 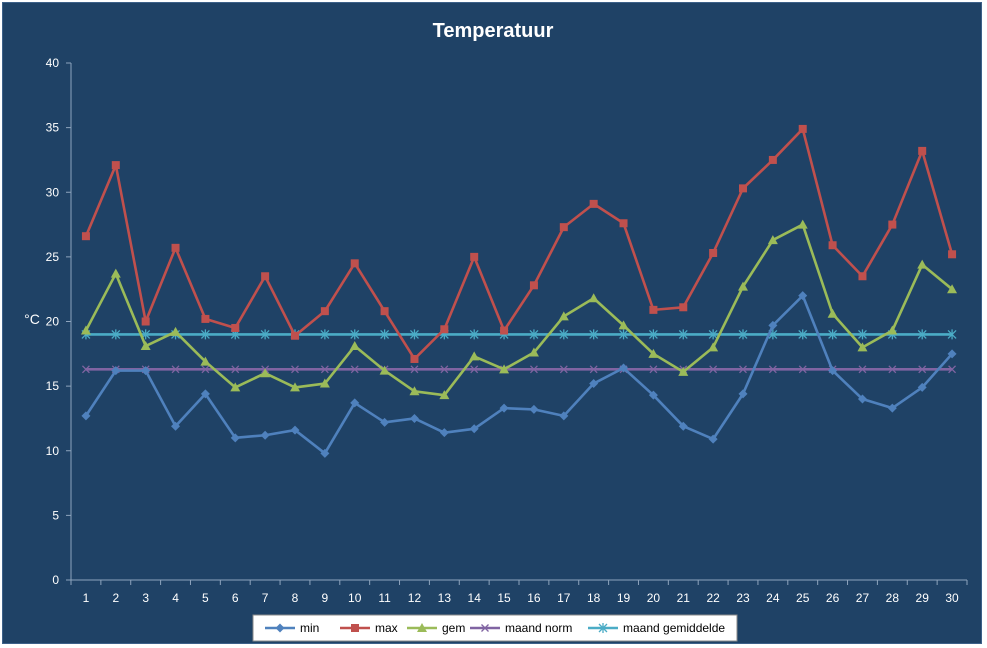 What do you see at coordinates (803, 598) in the screenshot?
I see `x-tick-label: 25` at bounding box center [803, 598].